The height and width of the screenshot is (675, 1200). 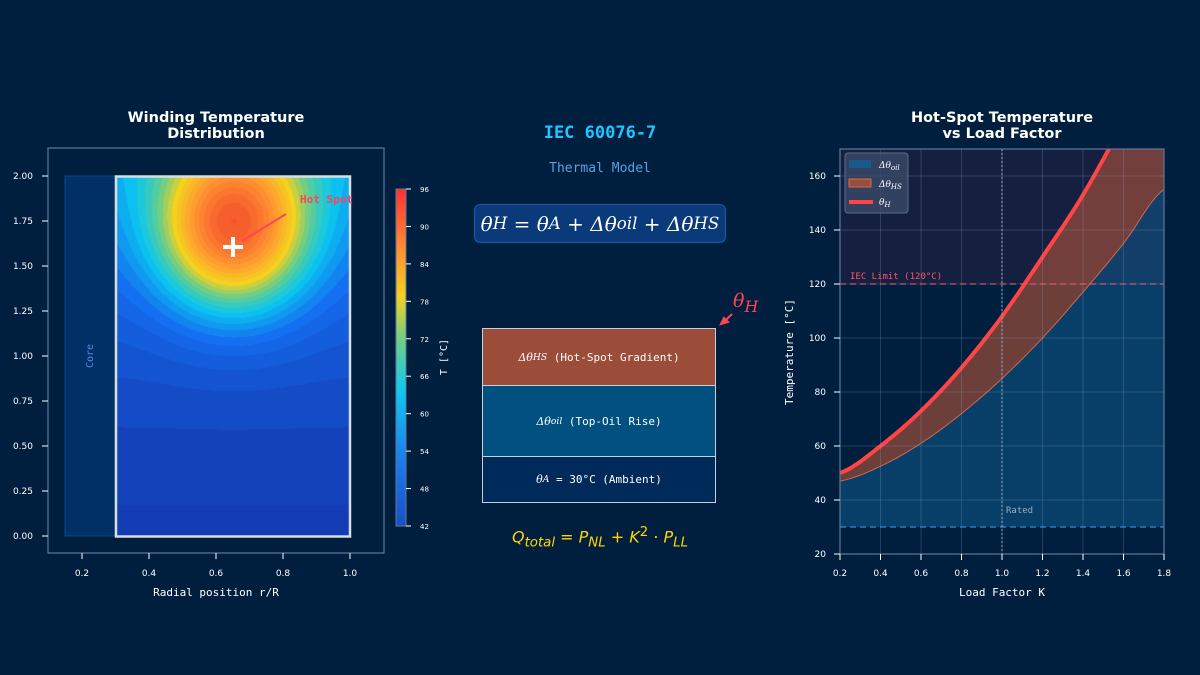 I want to click on lf-p2: P, so click(x=668, y=537).